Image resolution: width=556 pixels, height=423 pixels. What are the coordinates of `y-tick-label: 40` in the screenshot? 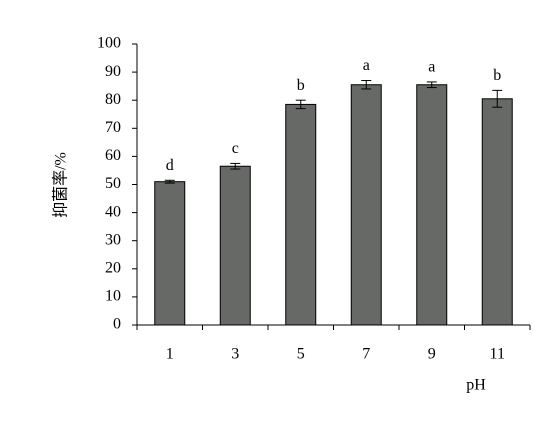 It's located at (113, 211).